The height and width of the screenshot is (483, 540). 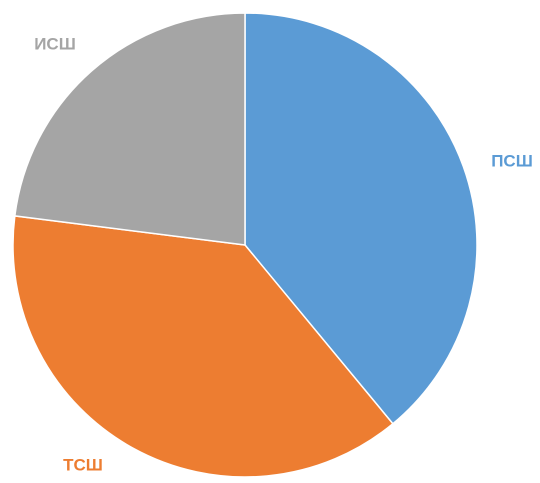 What do you see at coordinates (512, 160) in the screenshot?
I see `slice-label: ПСШ` at bounding box center [512, 160].